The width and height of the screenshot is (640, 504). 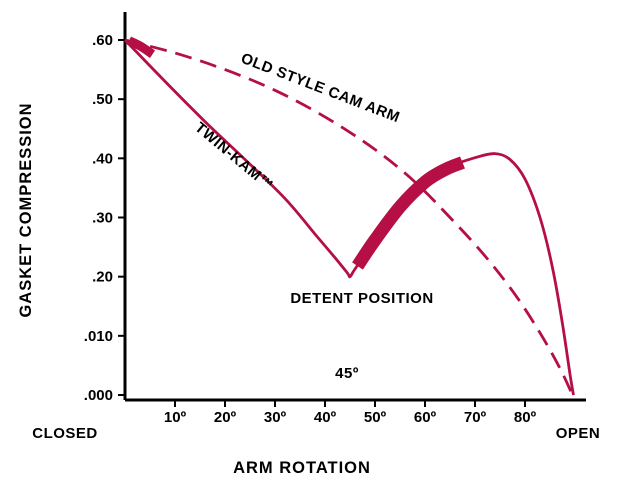 I want to click on x-tick-label: 70º, so click(x=475, y=417).